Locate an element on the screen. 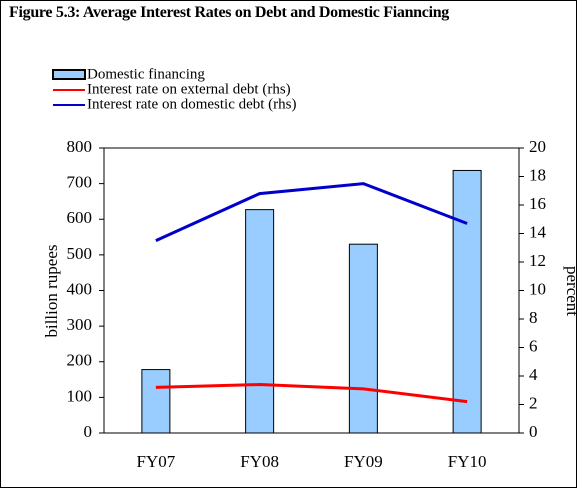 This screenshot has height=488, width=577. y-tick-label: 200 is located at coordinates (80, 360).